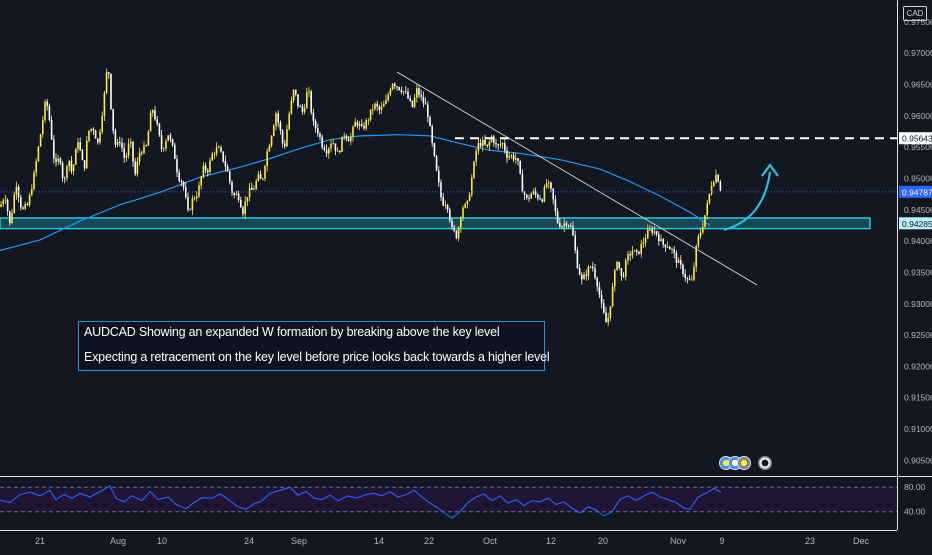  Describe the element at coordinates (915, 487) in the screenshot. I see `rsi-tick-label: 80.00` at that location.